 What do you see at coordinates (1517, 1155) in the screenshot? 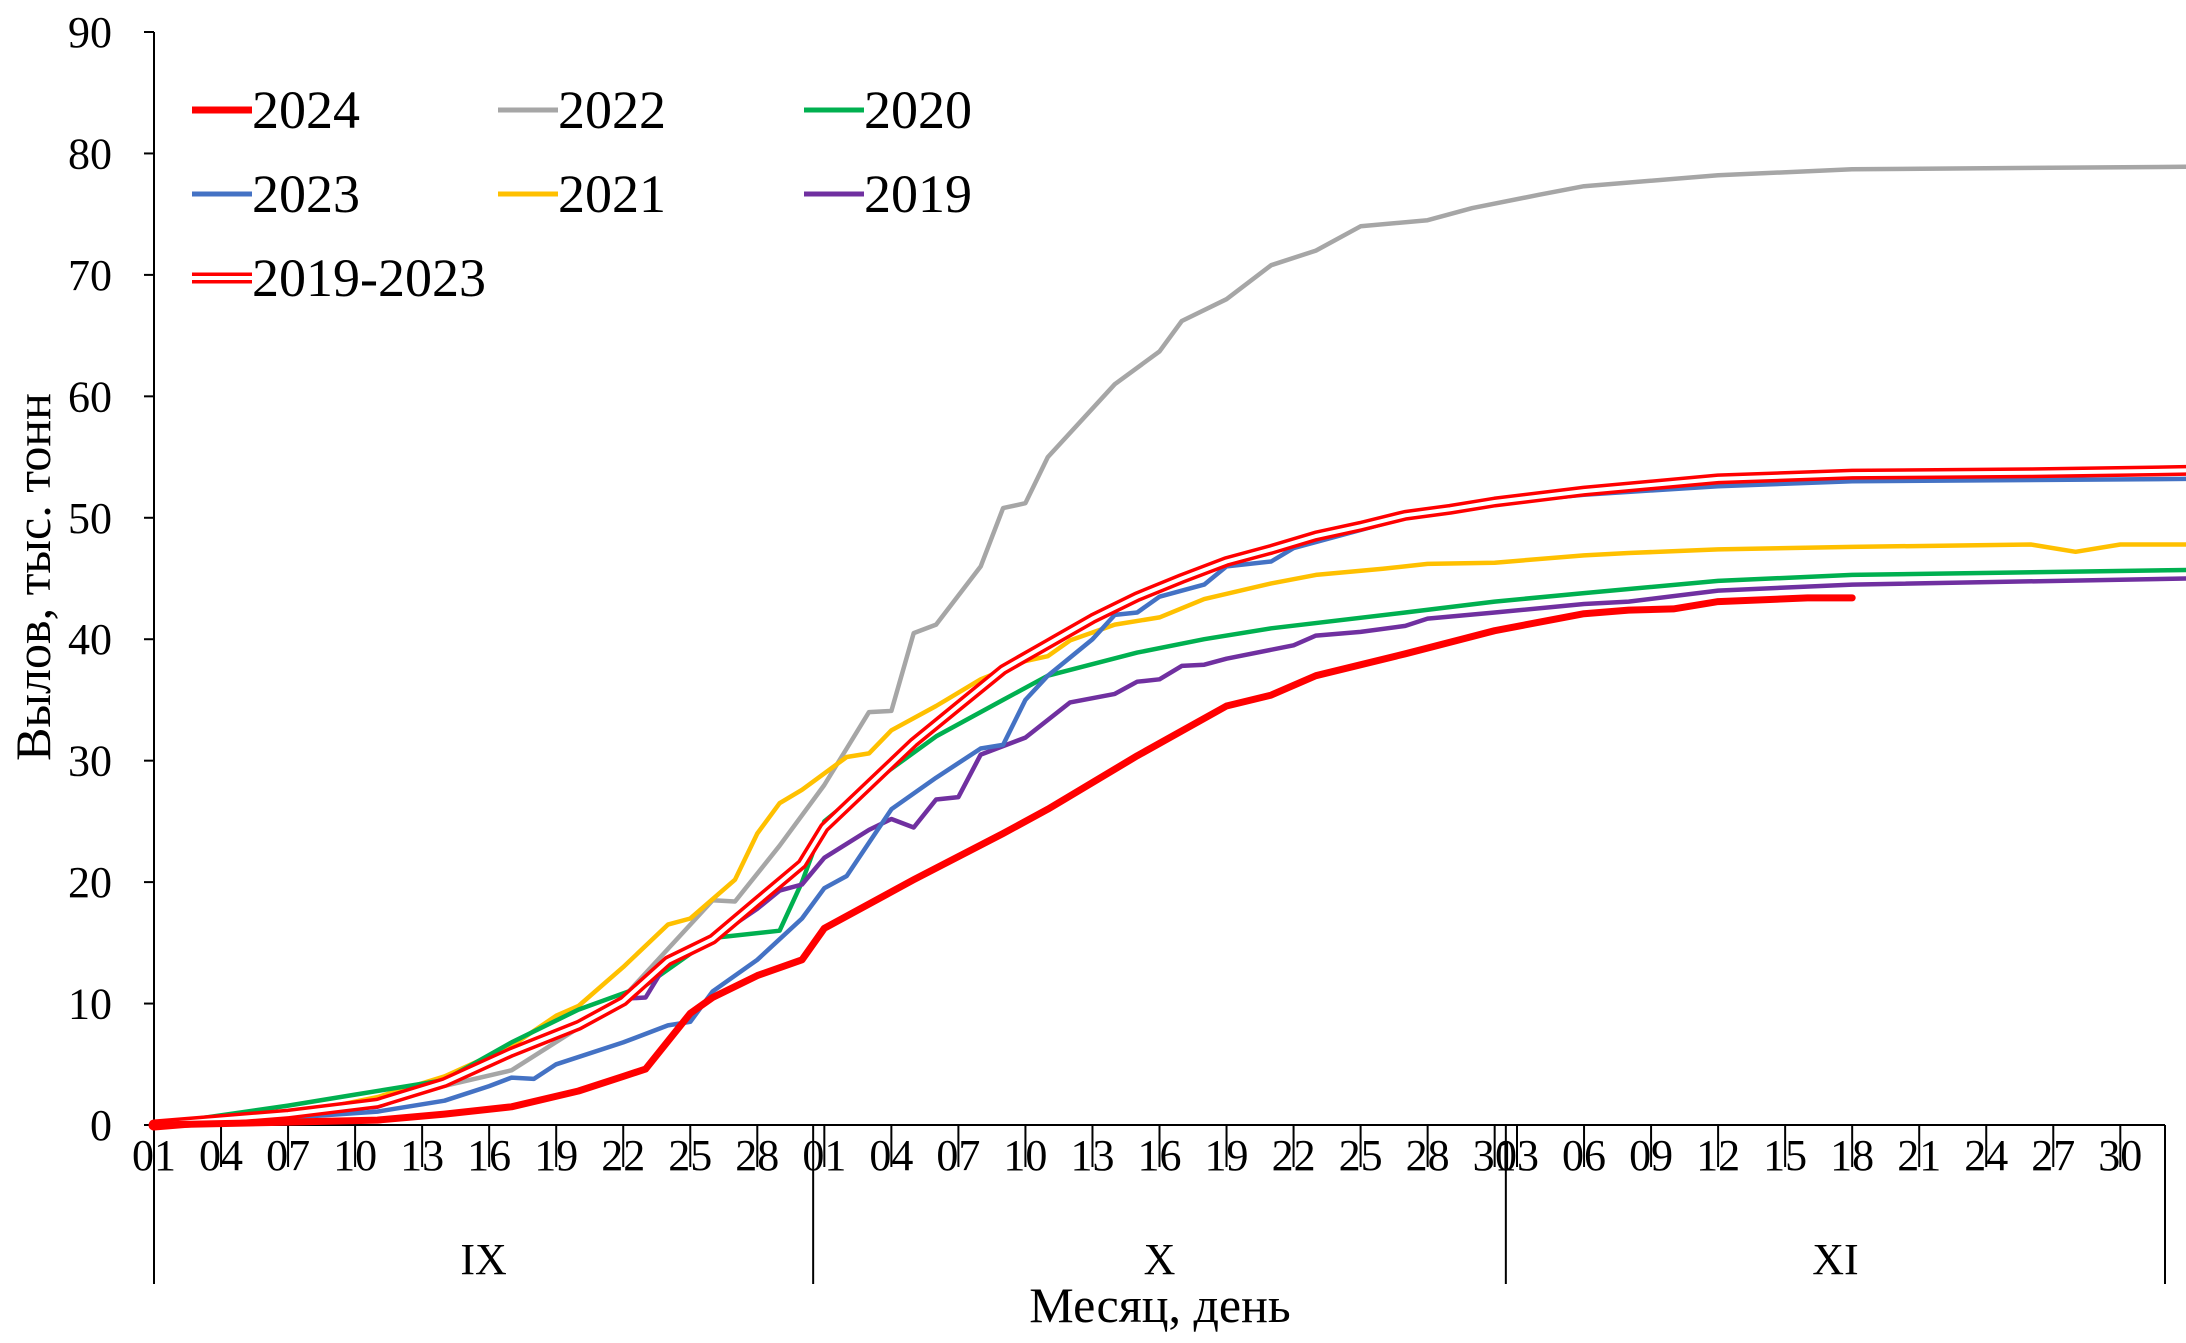
I see `x-tick-label: 03` at bounding box center [1517, 1155].